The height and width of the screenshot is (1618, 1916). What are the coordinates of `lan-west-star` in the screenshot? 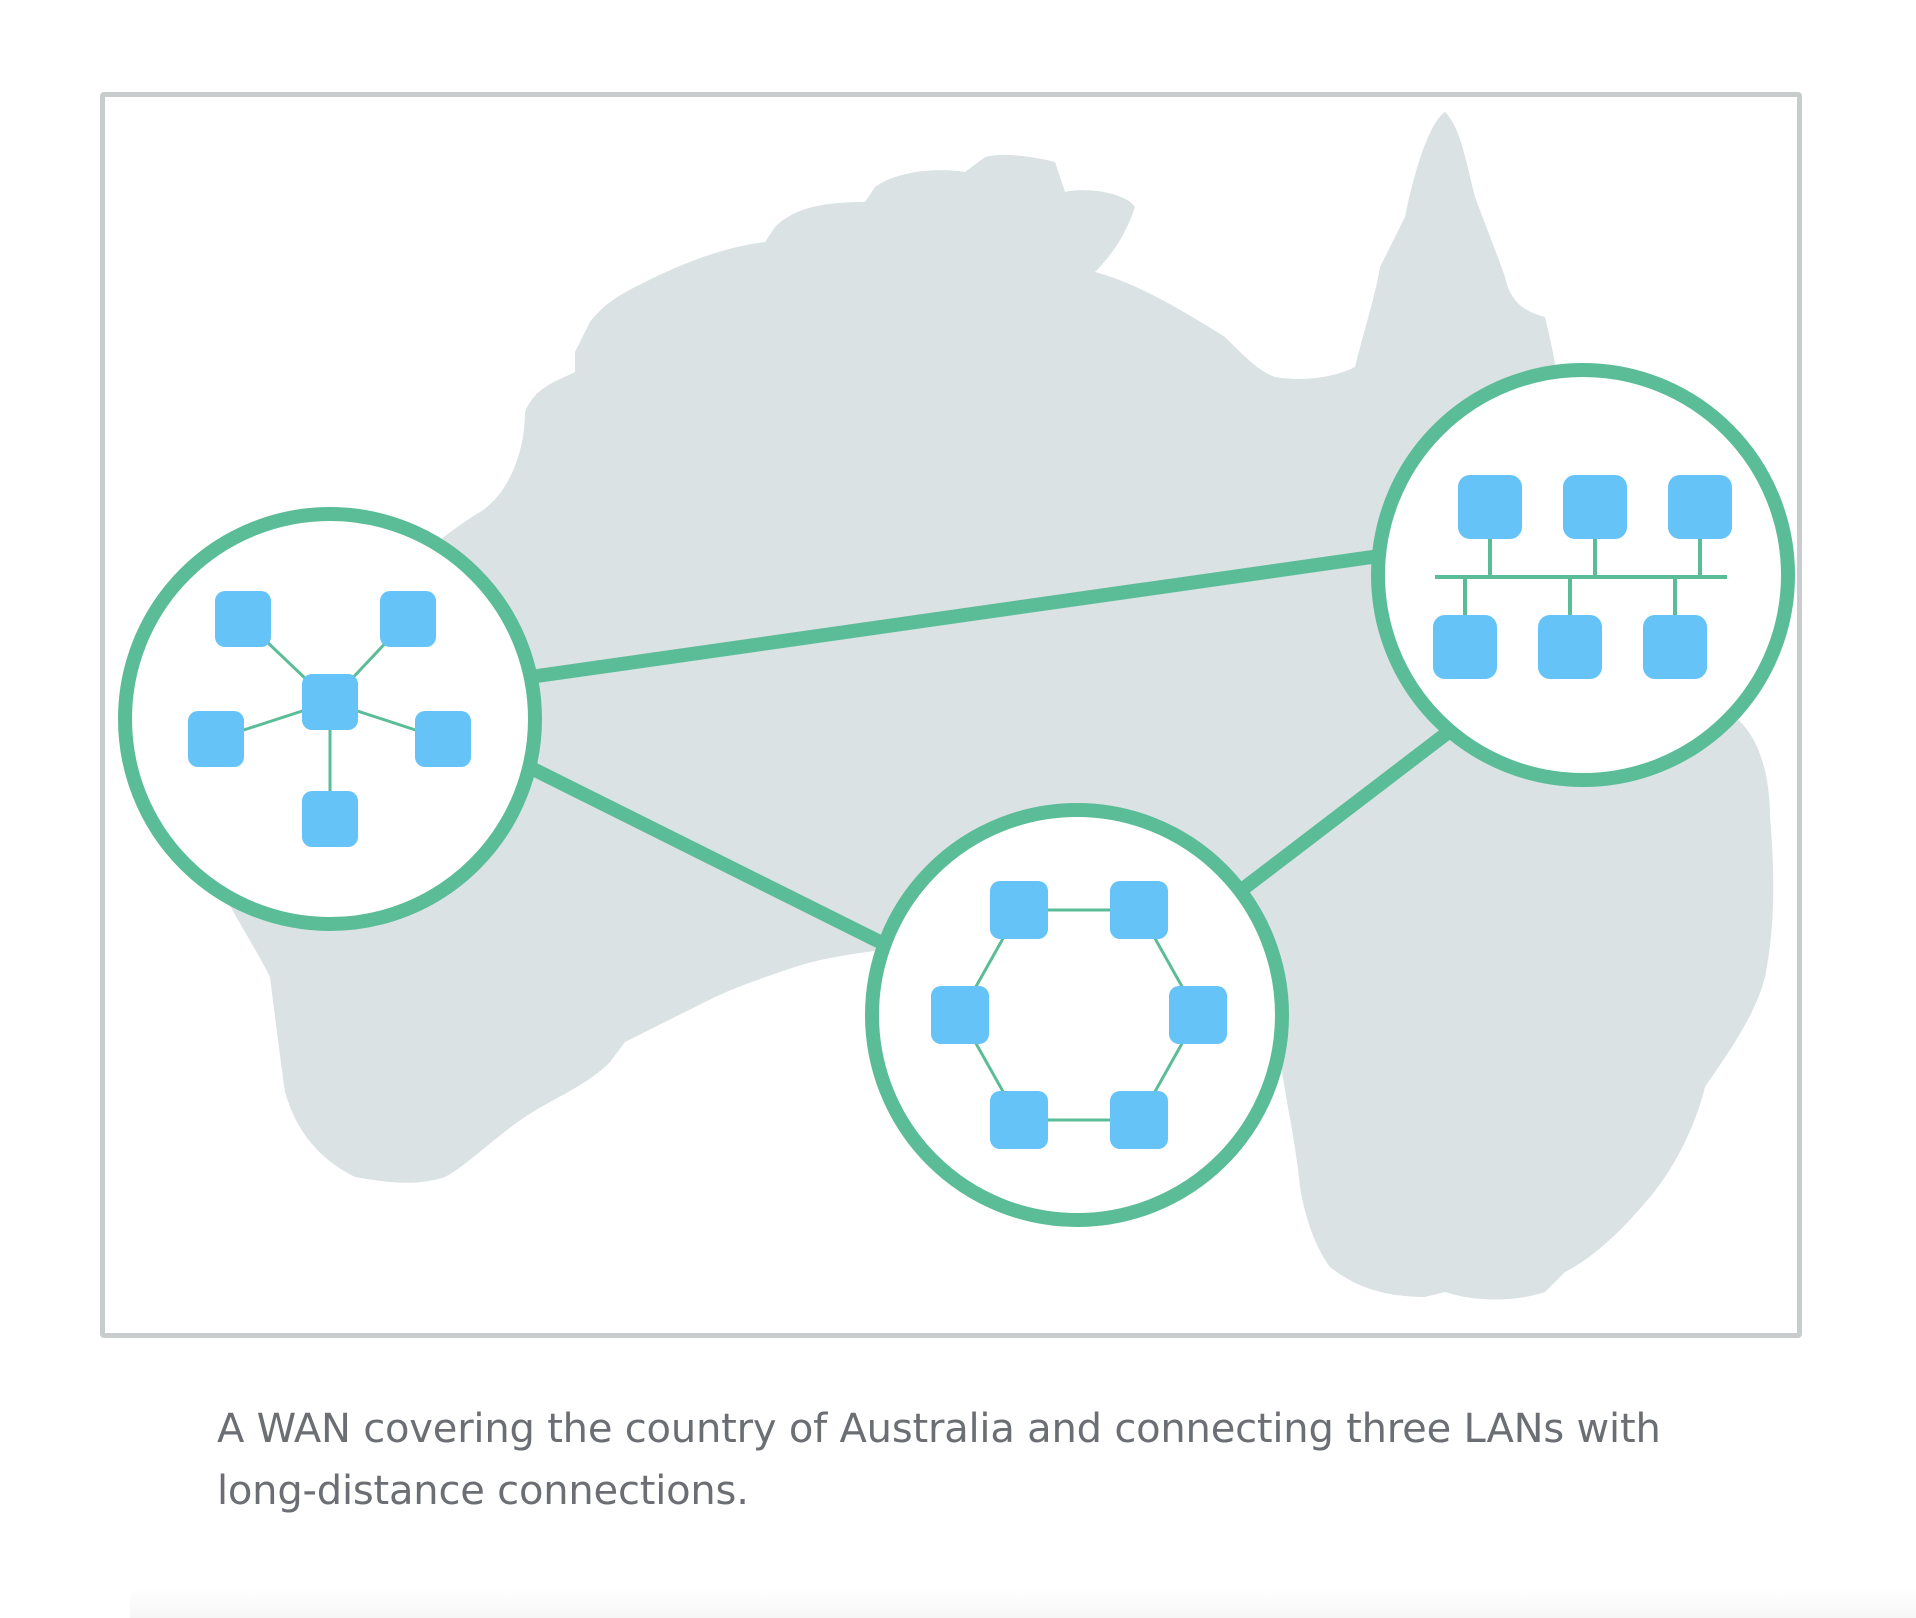 It's located at (330, 719).